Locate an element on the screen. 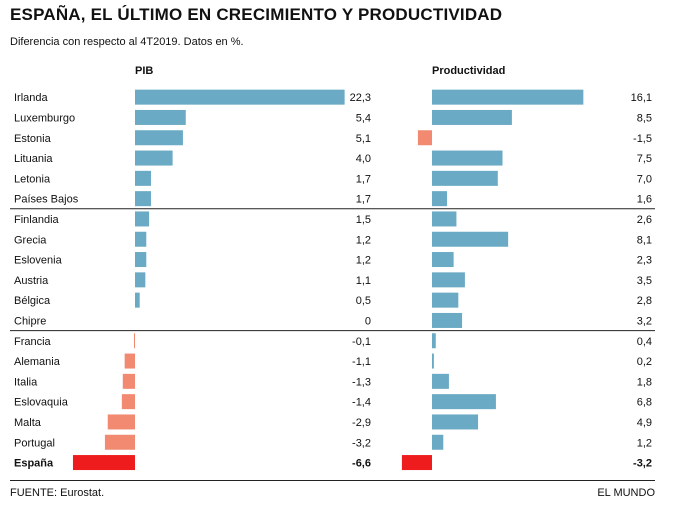 This screenshot has width=680, height=513. country-label-finlandia: Finlandia is located at coordinates (37, 220).